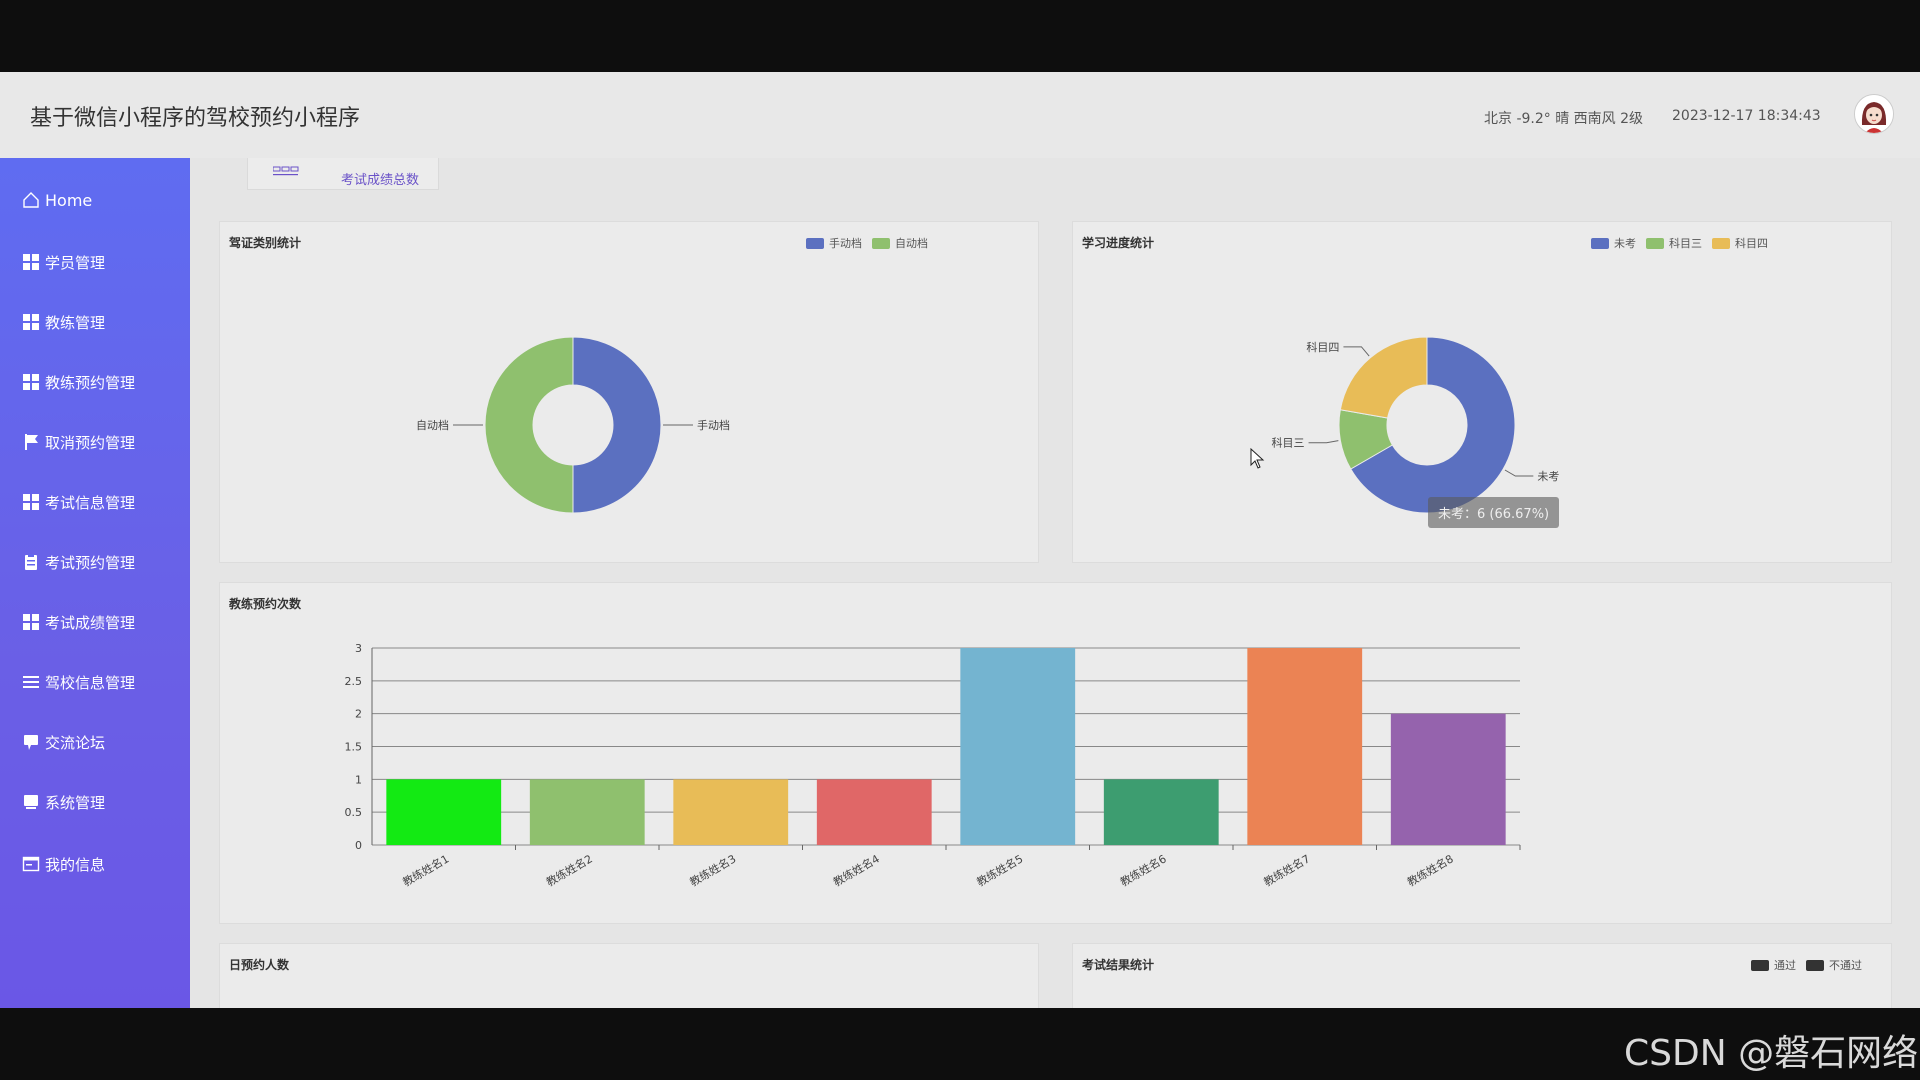  What do you see at coordinates (63, 322) in the screenshot?
I see `sidebar-item-coaches: 教练管理` at bounding box center [63, 322].